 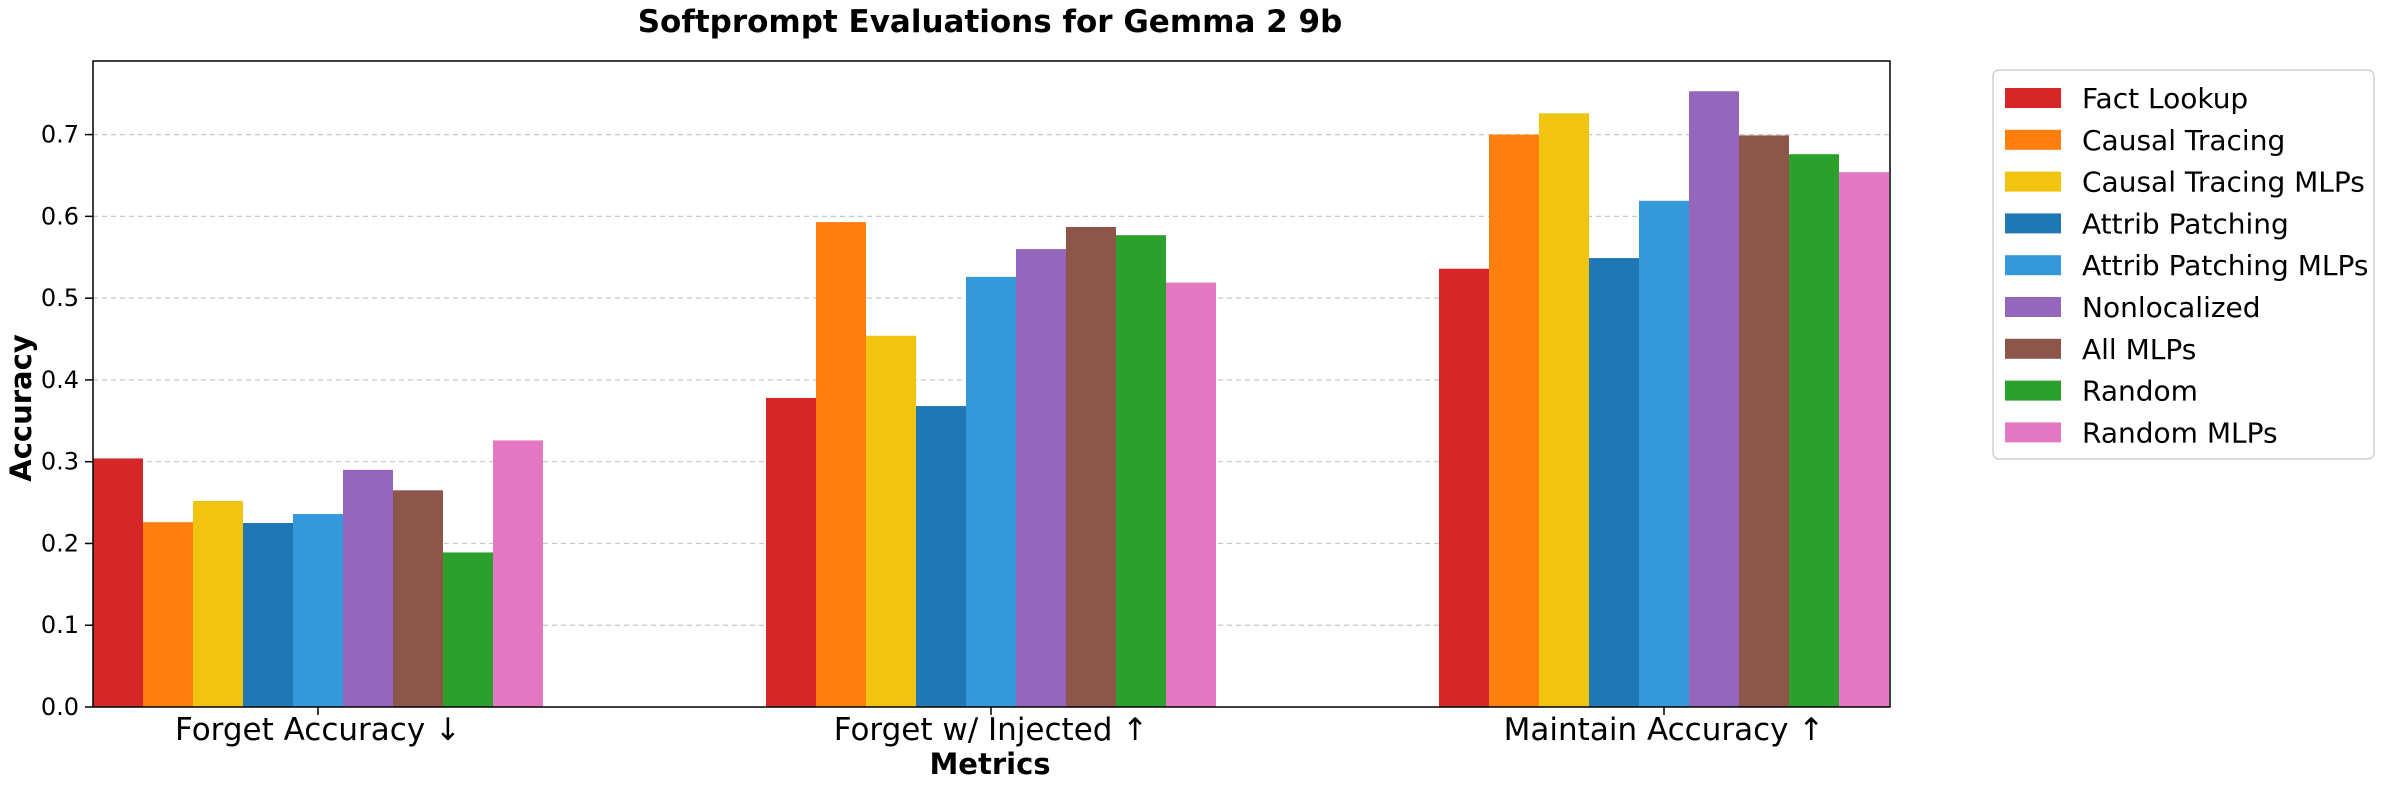 I want to click on y-axis-ticks: 0.0 0.1 0.2 0.3 0.4 0.5 0.6 0.7, so click(x=67, y=421).